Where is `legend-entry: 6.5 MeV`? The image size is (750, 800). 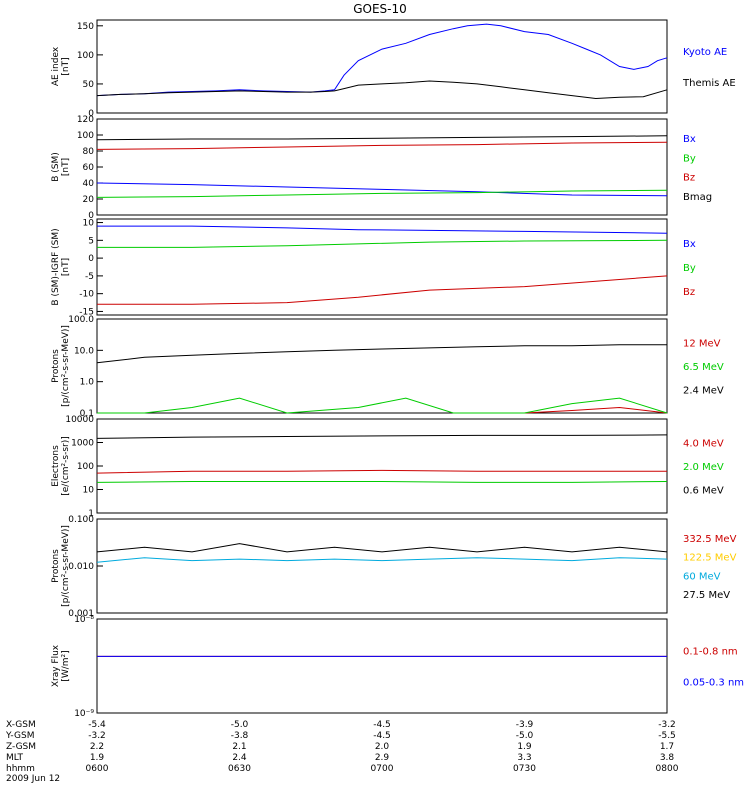 legend-entry: 6.5 MeV is located at coordinates (703, 367).